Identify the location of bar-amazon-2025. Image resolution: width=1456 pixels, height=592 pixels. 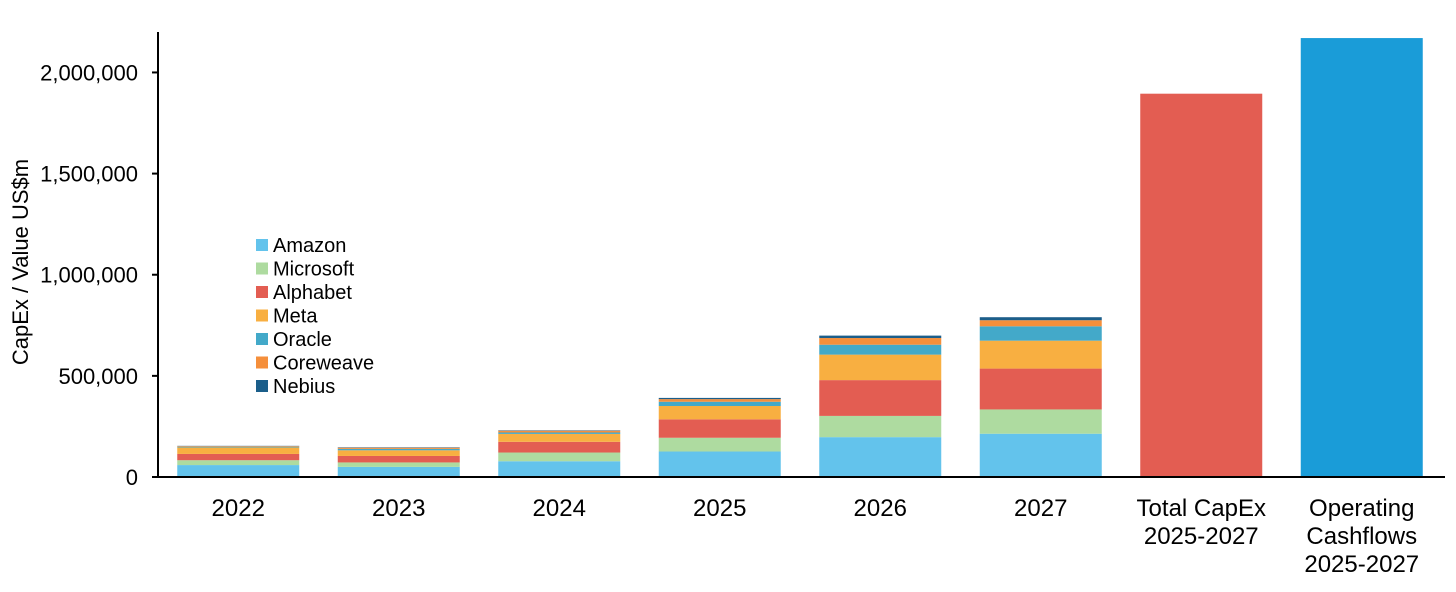
(719, 464).